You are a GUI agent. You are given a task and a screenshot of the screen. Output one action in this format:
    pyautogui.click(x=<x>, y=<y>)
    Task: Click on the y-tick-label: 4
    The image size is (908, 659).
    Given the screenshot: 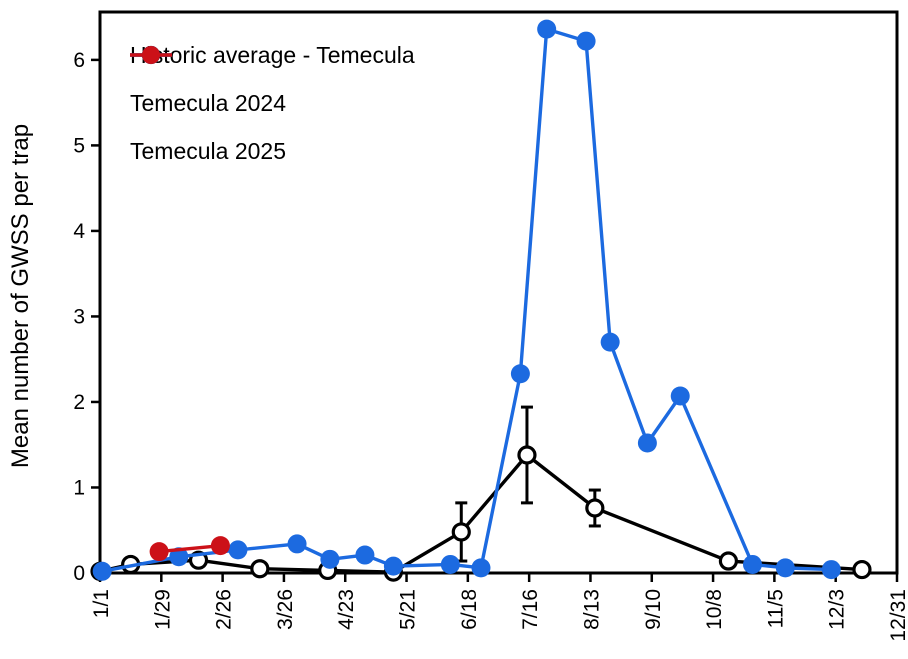 What is the action you would take?
    pyautogui.click(x=79, y=231)
    